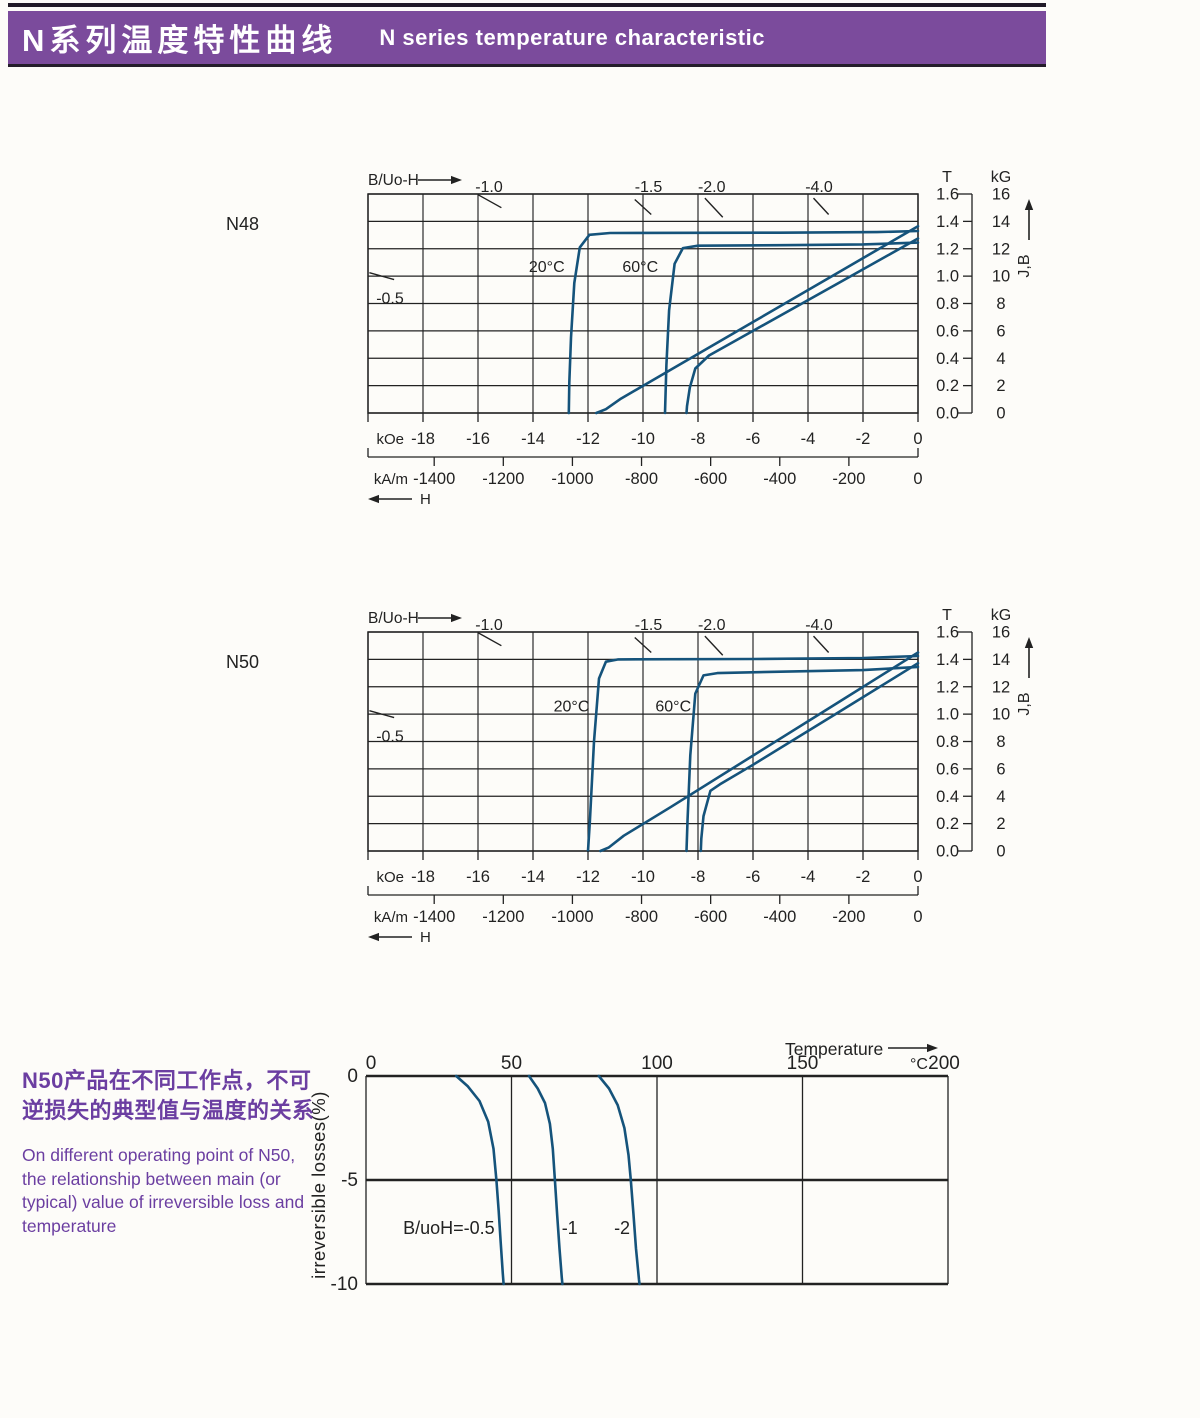 This screenshot has height=1418, width=1200. What do you see at coordinates (779, 917) in the screenshot?
I see `kAm-tick-label: -400` at bounding box center [779, 917].